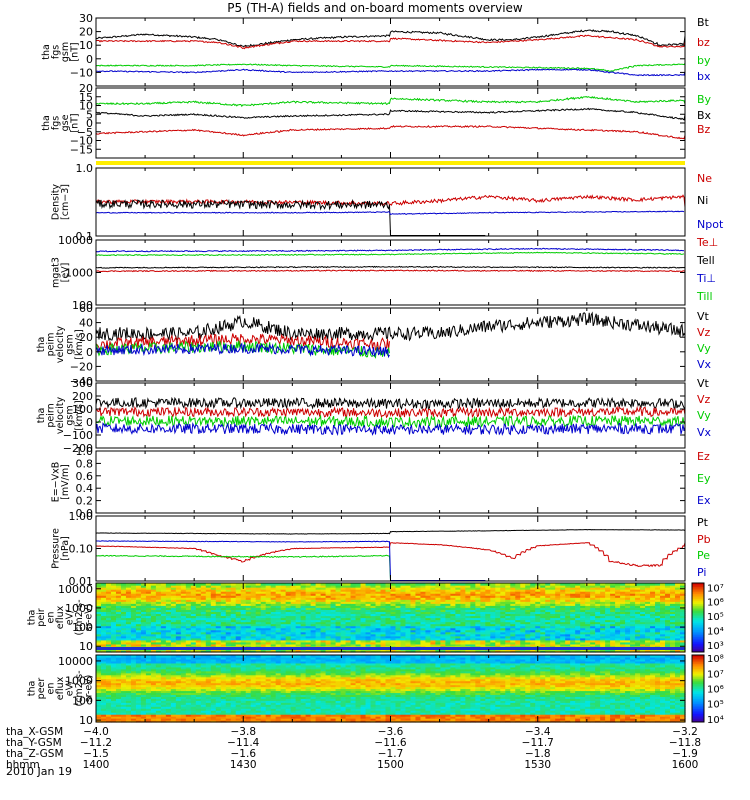 This screenshot has height=800, width=750. What do you see at coordinates (70, 344) in the screenshot?
I see `y-axis-label-line: gsm` at bounding box center [70, 344].